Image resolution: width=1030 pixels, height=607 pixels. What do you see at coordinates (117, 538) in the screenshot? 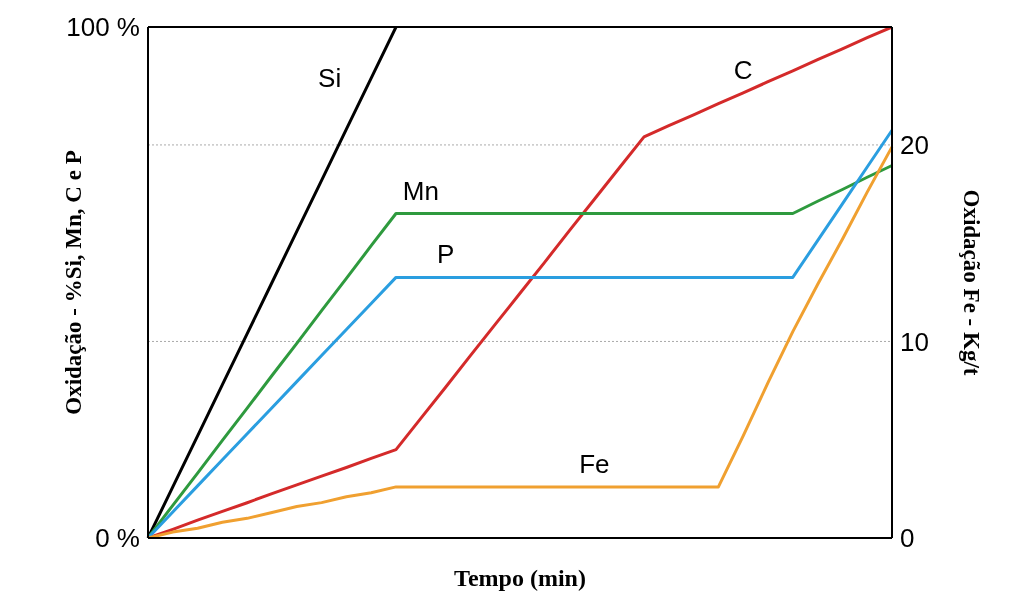
I see `y-tick-label: 0 %` at bounding box center [117, 538].